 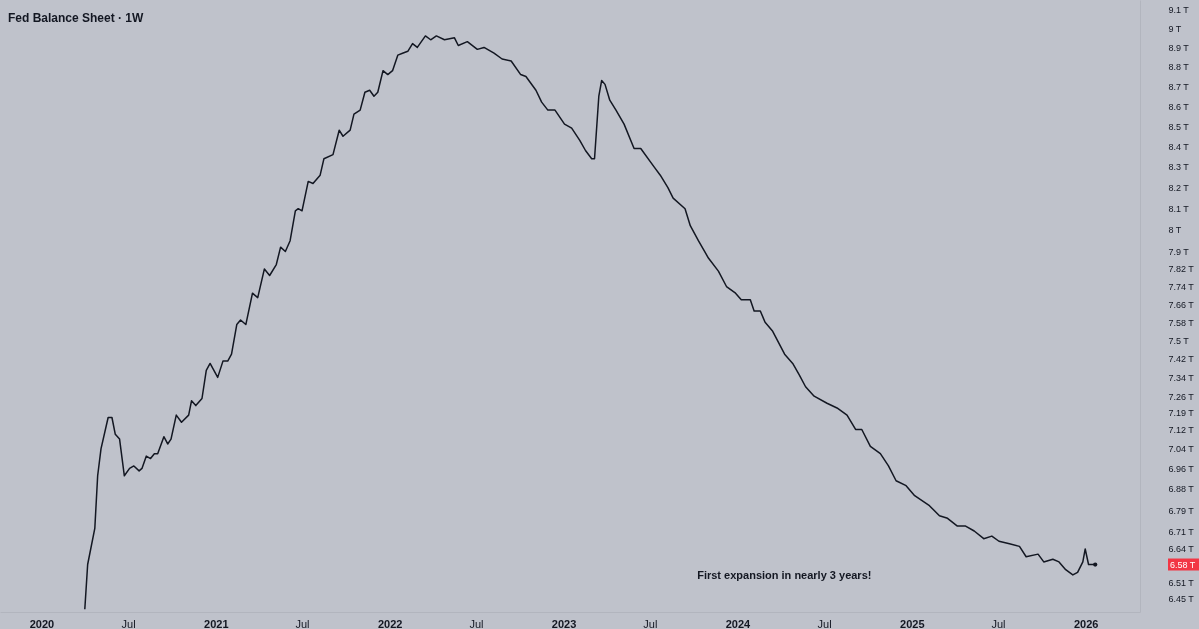 What do you see at coordinates (1181, 511) in the screenshot?
I see `y-tick-label: 6.79 T` at bounding box center [1181, 511].